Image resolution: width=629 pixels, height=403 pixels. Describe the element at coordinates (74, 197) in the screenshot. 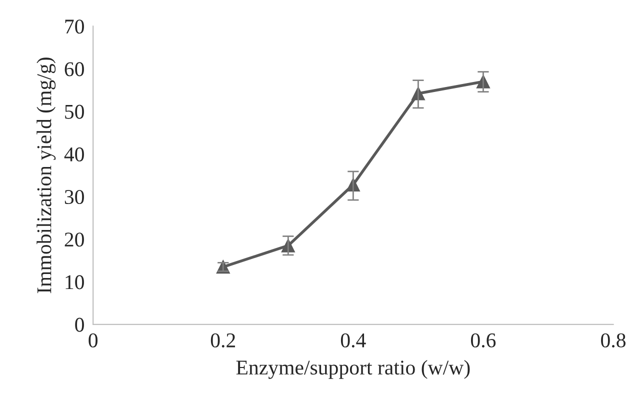

I see `y-tick-label: 30` at that location.